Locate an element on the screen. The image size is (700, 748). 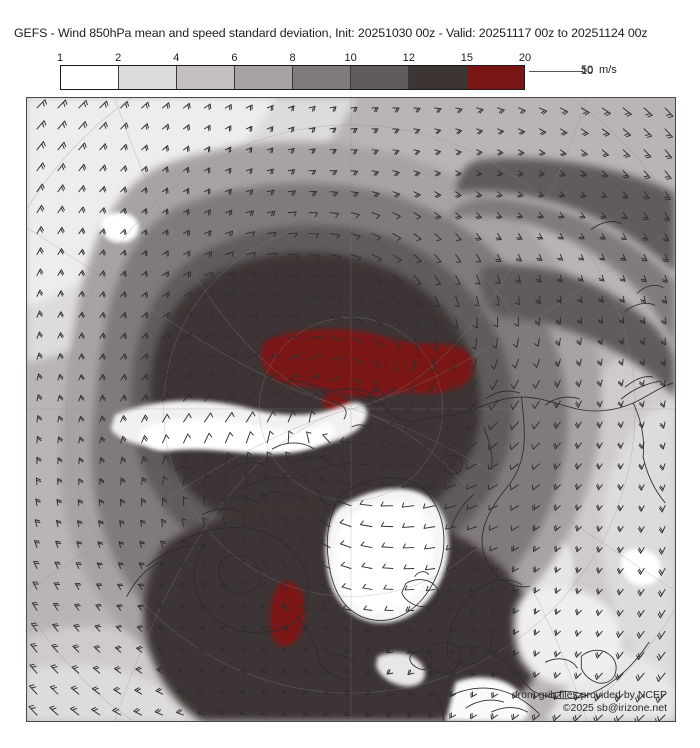
wind-barb-legend-value-50: 50 is located at coordinates (587, 70).